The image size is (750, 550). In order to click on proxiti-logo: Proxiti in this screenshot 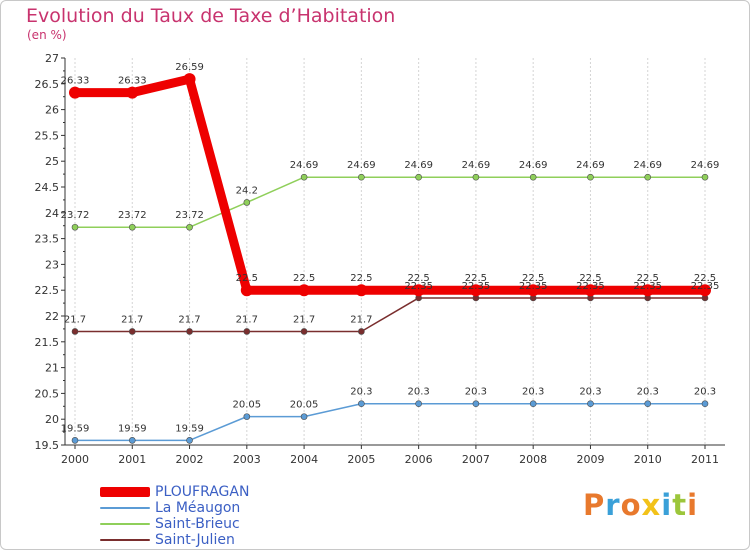, I will do `click(640, 505)`.